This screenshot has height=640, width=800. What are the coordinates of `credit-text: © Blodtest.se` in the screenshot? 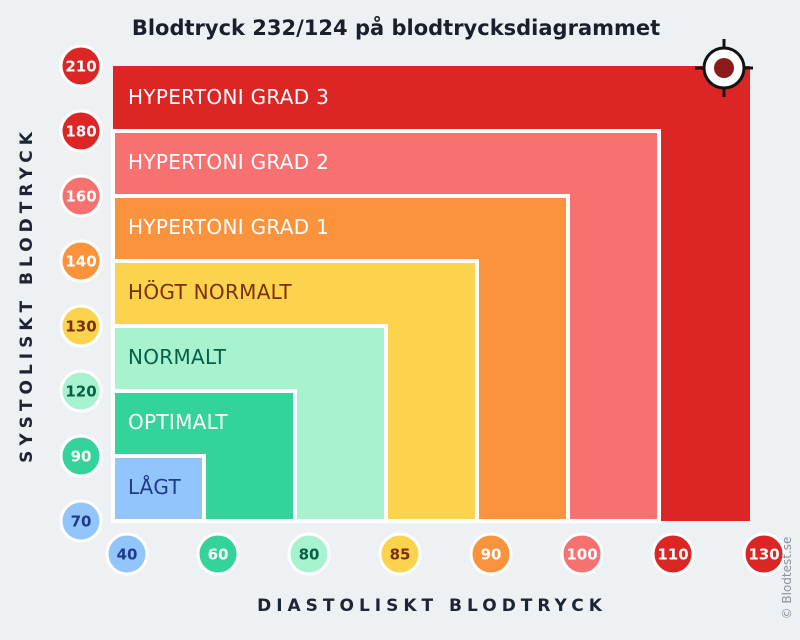 It's located at (787, 578).